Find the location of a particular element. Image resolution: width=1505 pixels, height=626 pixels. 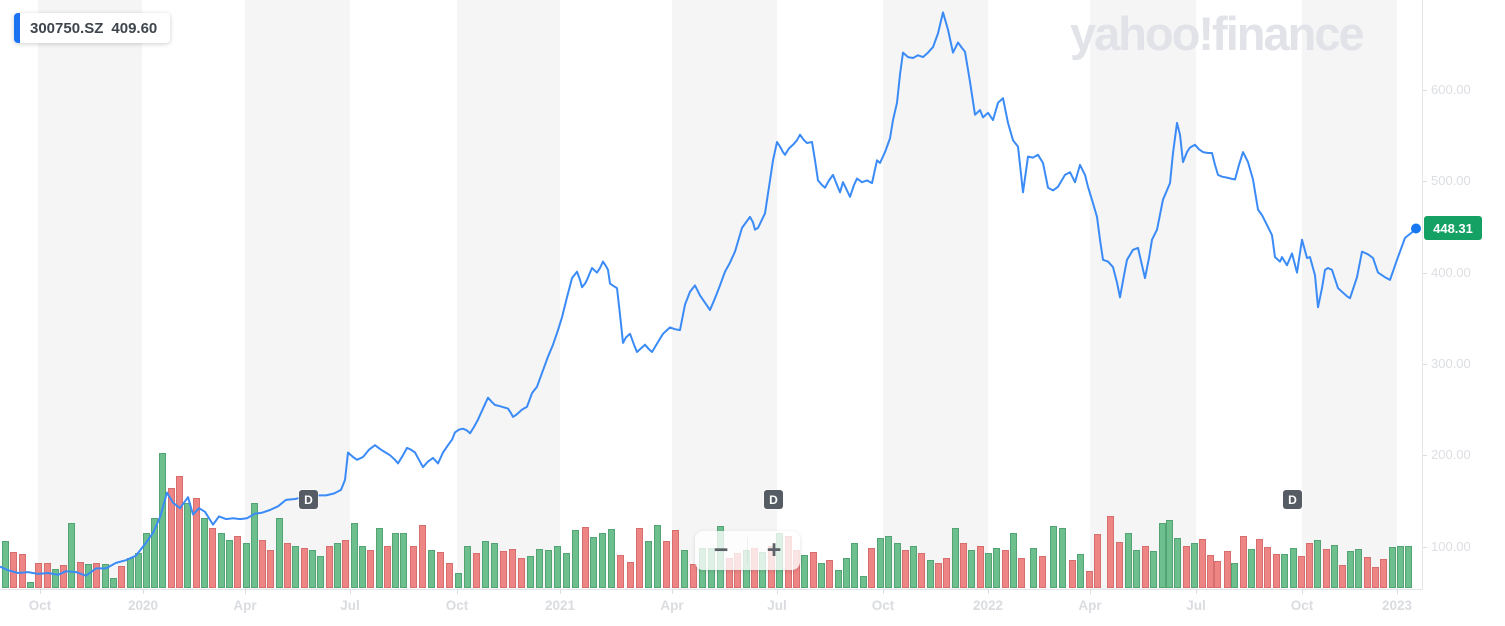

zoom-out-button: − is located at coordinates (721, 550).